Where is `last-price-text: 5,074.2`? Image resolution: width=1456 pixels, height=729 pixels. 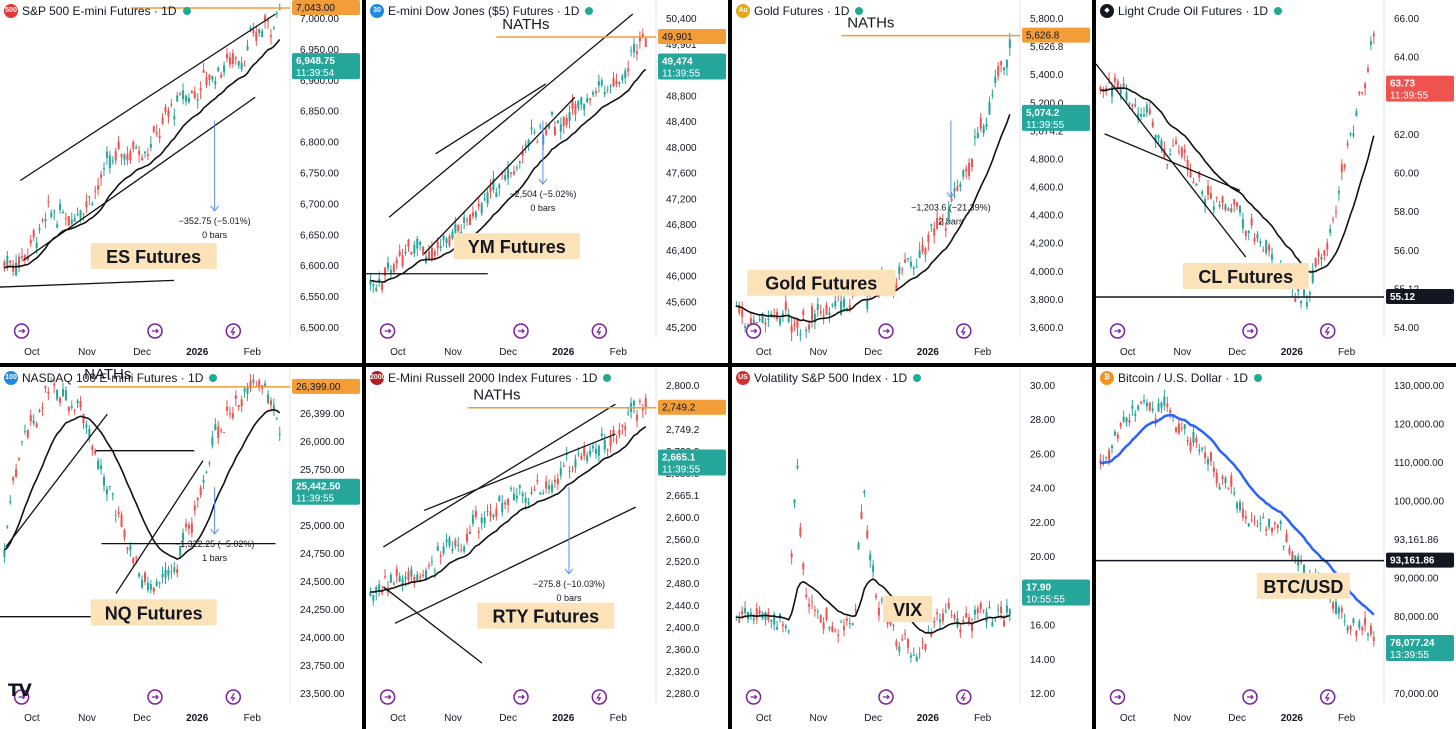
last-price-text: 5,074.2 is located at coordinates (1043, 113).